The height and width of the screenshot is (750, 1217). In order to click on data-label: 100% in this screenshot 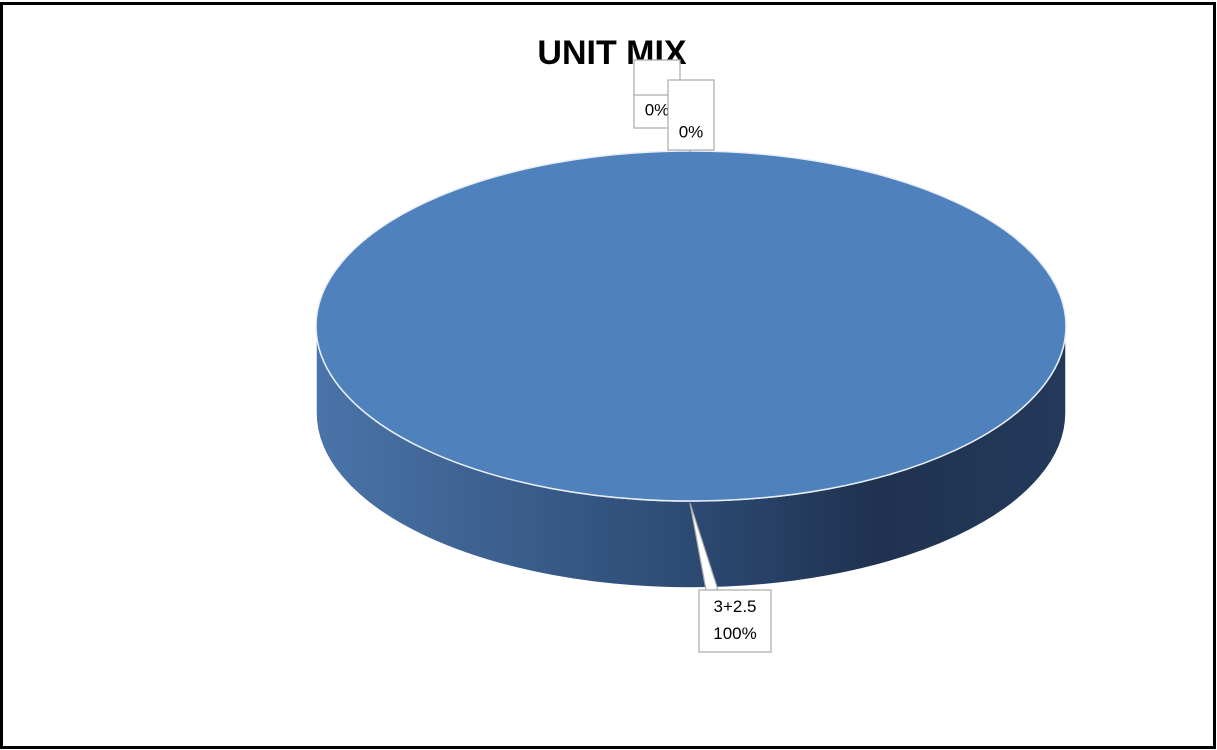, I will do `click(734, 633)`.